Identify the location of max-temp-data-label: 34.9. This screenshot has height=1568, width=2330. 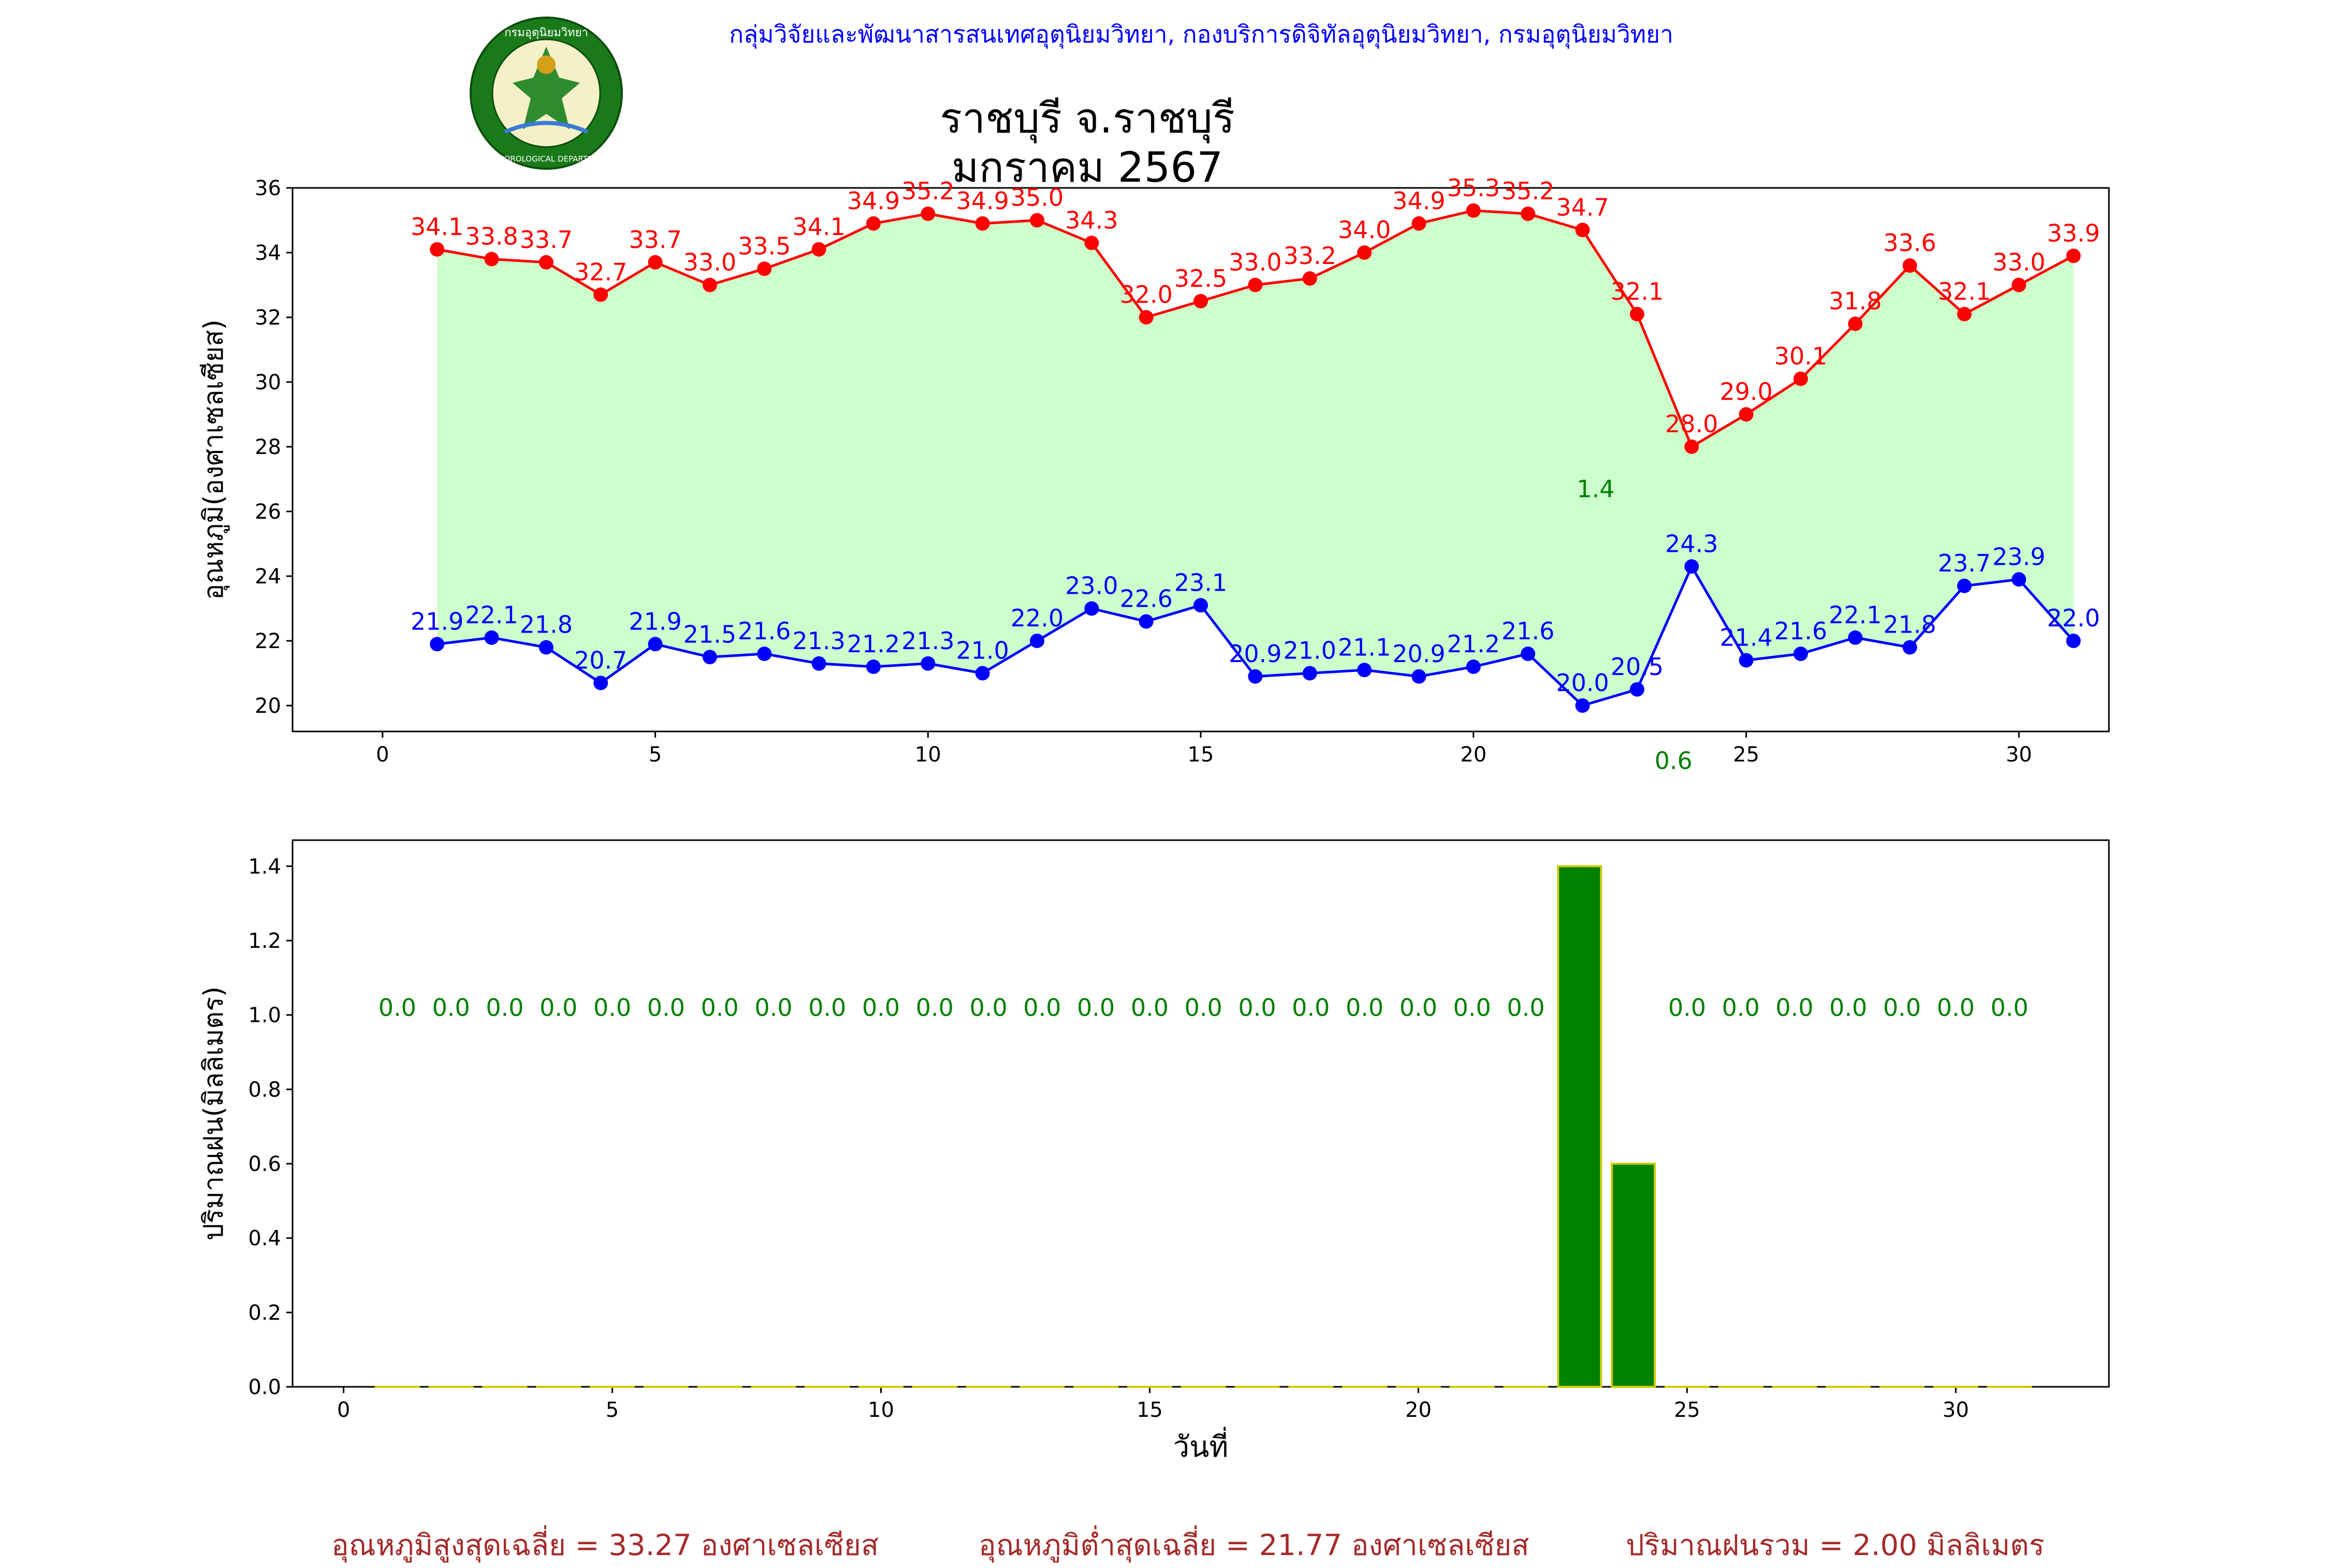
(873, 201).